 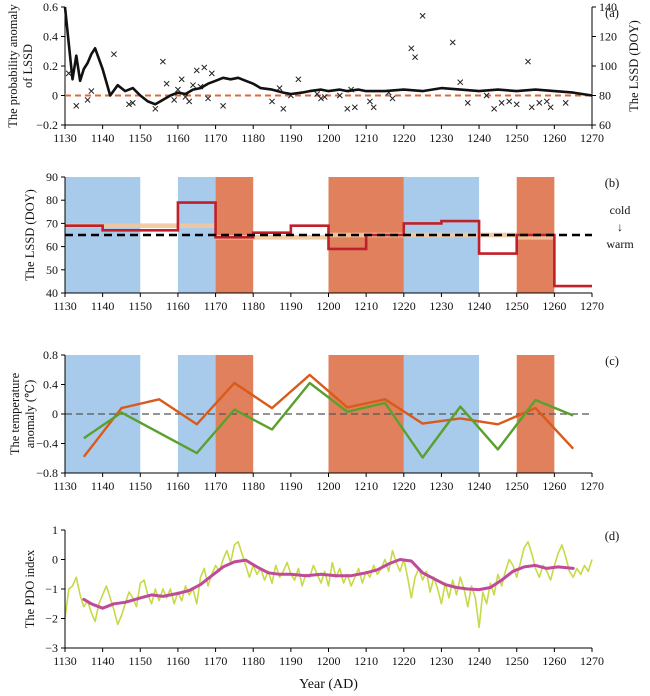 I want to click on y2-axis-title: The LSSD (DOY), so click(x=634, y=66).